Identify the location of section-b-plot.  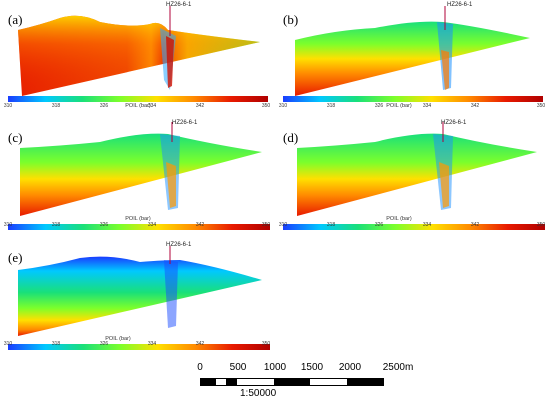
(412, 51).